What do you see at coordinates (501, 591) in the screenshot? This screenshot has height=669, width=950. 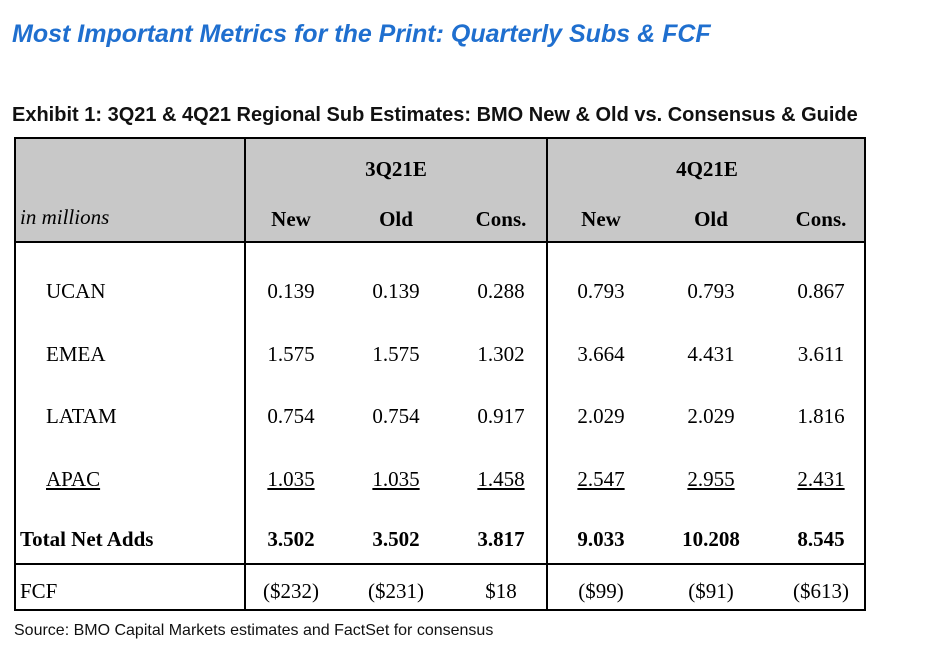 I see `table-cell: $18` at bounding box center [501, 591].